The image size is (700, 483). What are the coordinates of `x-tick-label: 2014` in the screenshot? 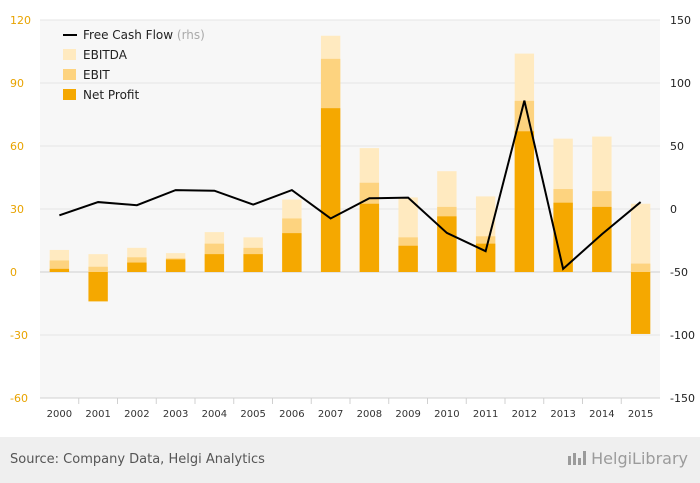 It's located at (601, 414).